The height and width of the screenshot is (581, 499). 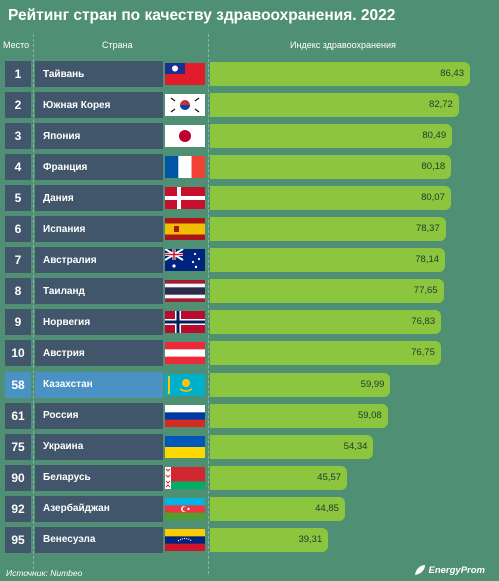 I want to click on country-label: Тайвань, so click(x=99, y=74).